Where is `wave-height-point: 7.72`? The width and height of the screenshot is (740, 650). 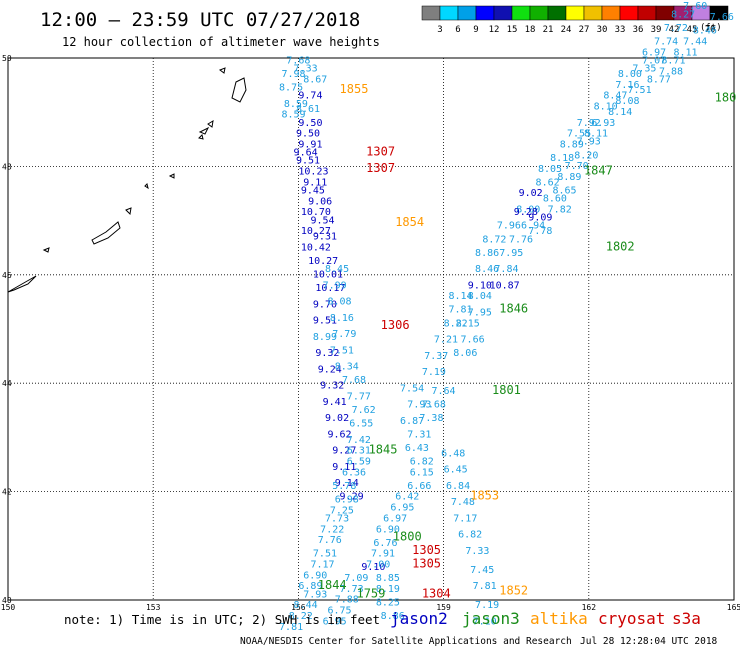 wave-height-point: 7.72 is located at coordinates (676, 28).